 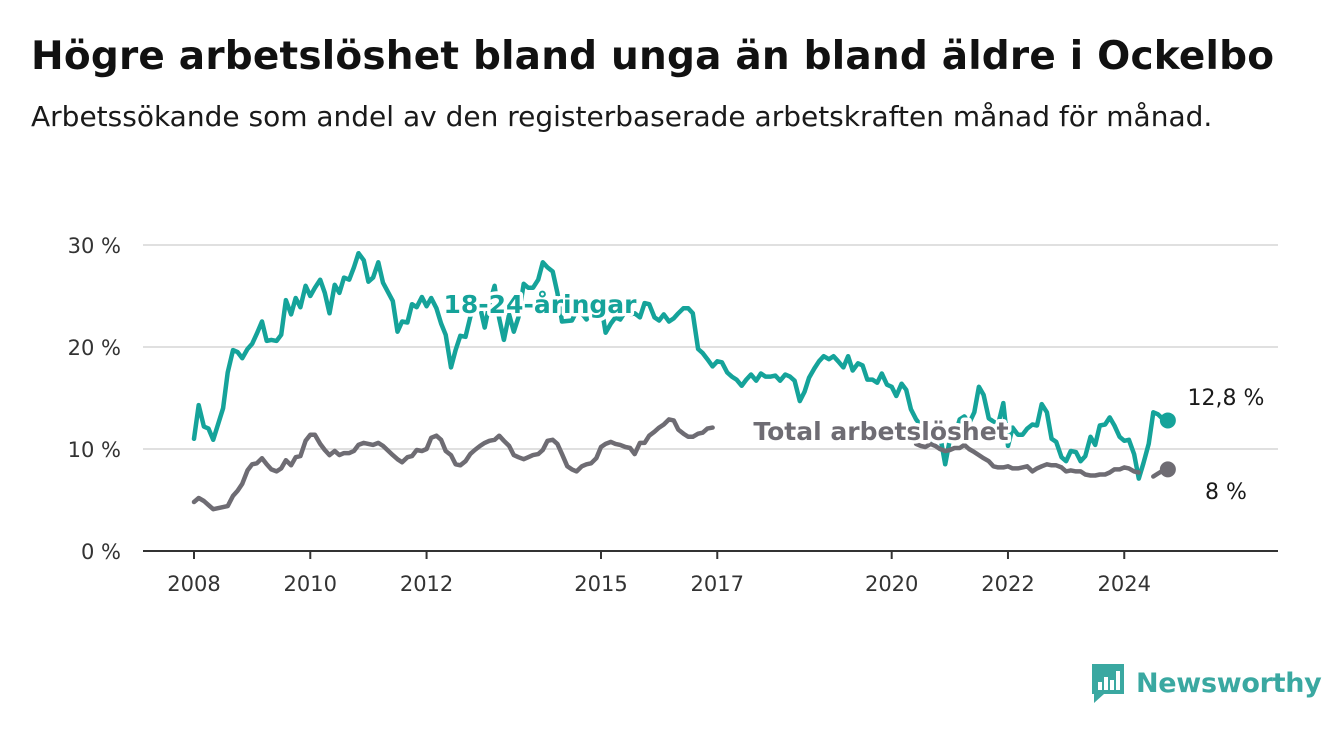 What do you see at coordinates (193, 584) in the screenshot?
I see `x-tick-label: 2008` at bounding box center [193, 584].